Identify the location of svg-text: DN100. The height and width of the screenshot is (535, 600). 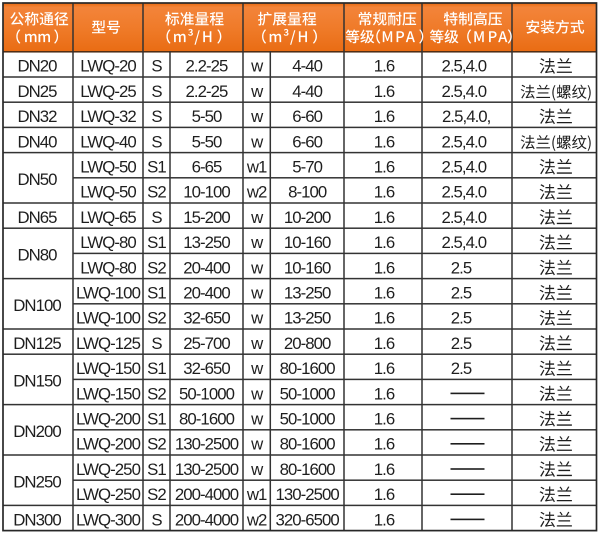
(37, 305).